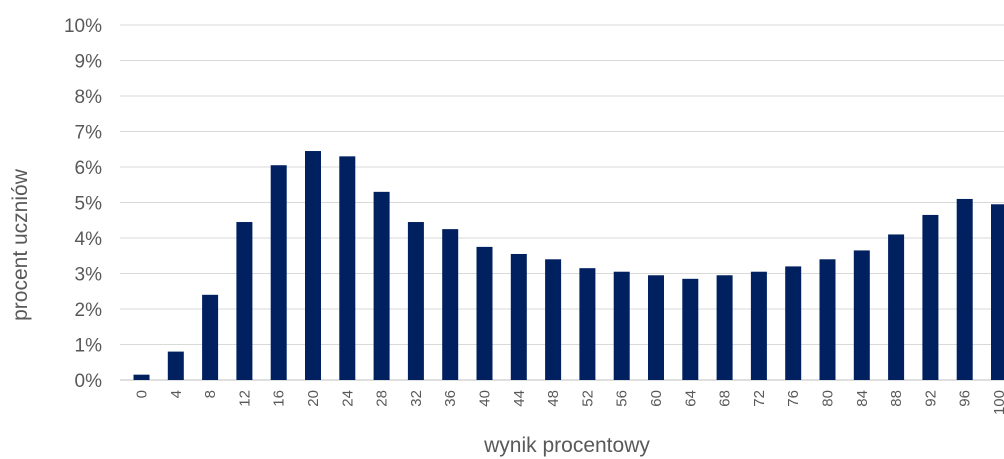  I want to click on x-tick-label: 32, so click(416, 398).